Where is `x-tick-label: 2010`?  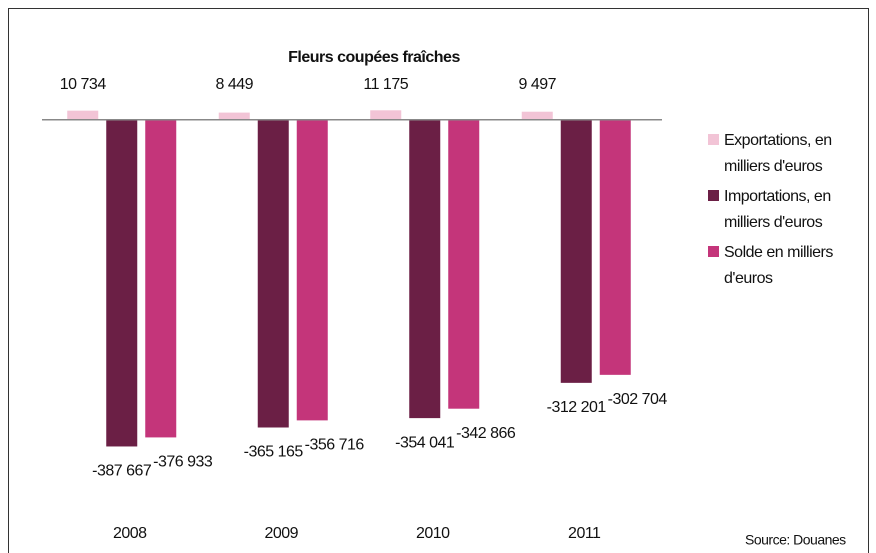 x-tick-label: 2010 is located at coordinates (433, 533).